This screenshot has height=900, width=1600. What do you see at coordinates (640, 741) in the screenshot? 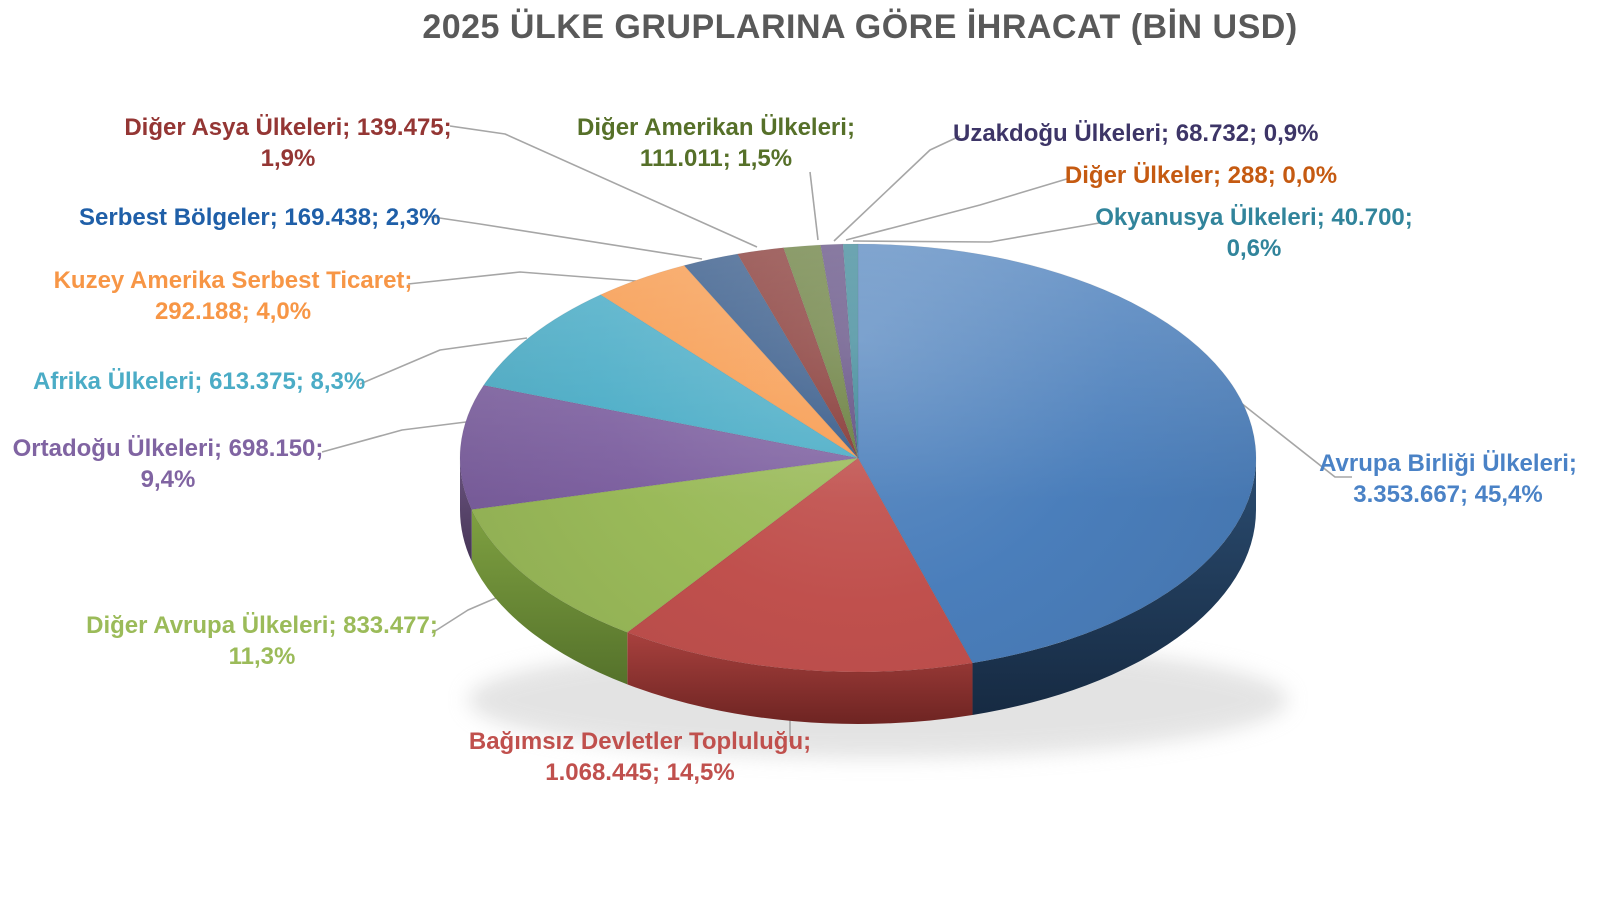
I see `slice-label-line: Bağımsız Devletler Topluluğu;` at bounding box center [640, 741].